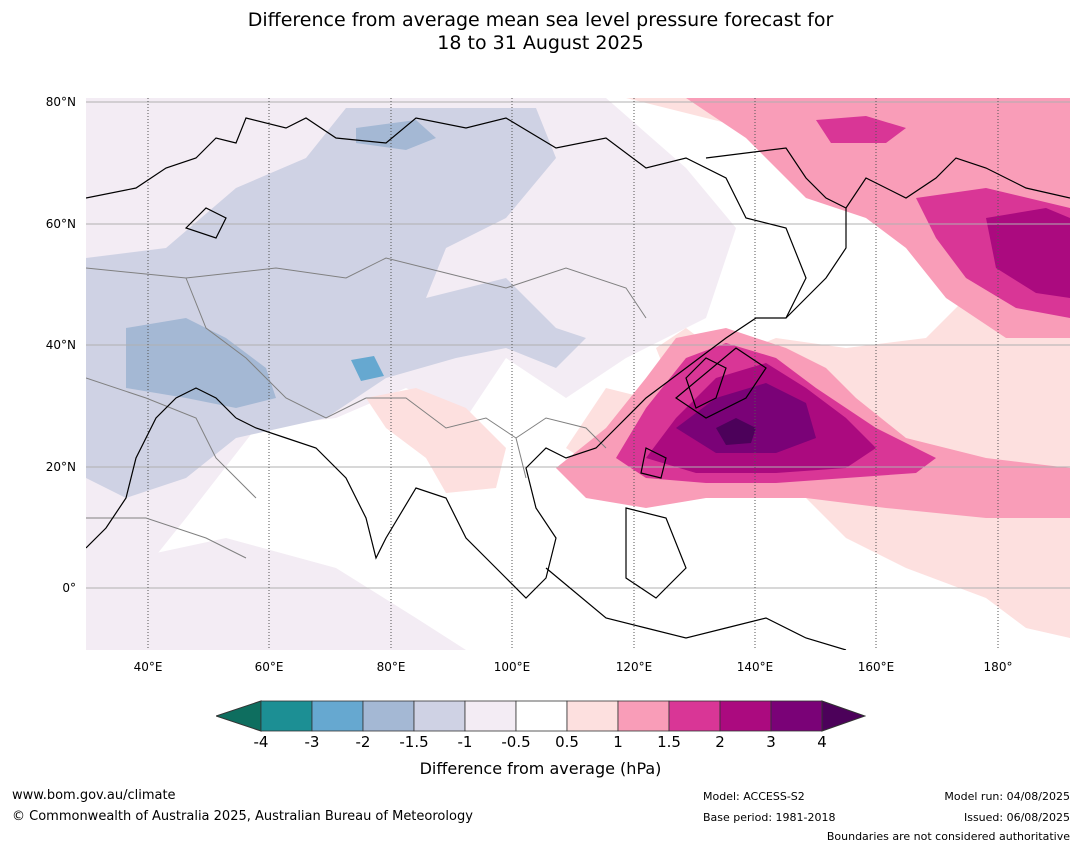 This screenshot has height=850, width=1081. I want to click on colorbar-over-arrow, so click(843, 716).